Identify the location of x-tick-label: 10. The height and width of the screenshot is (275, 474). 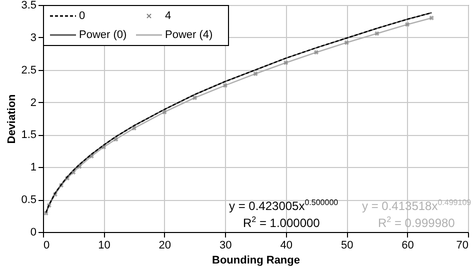
(104, 246).